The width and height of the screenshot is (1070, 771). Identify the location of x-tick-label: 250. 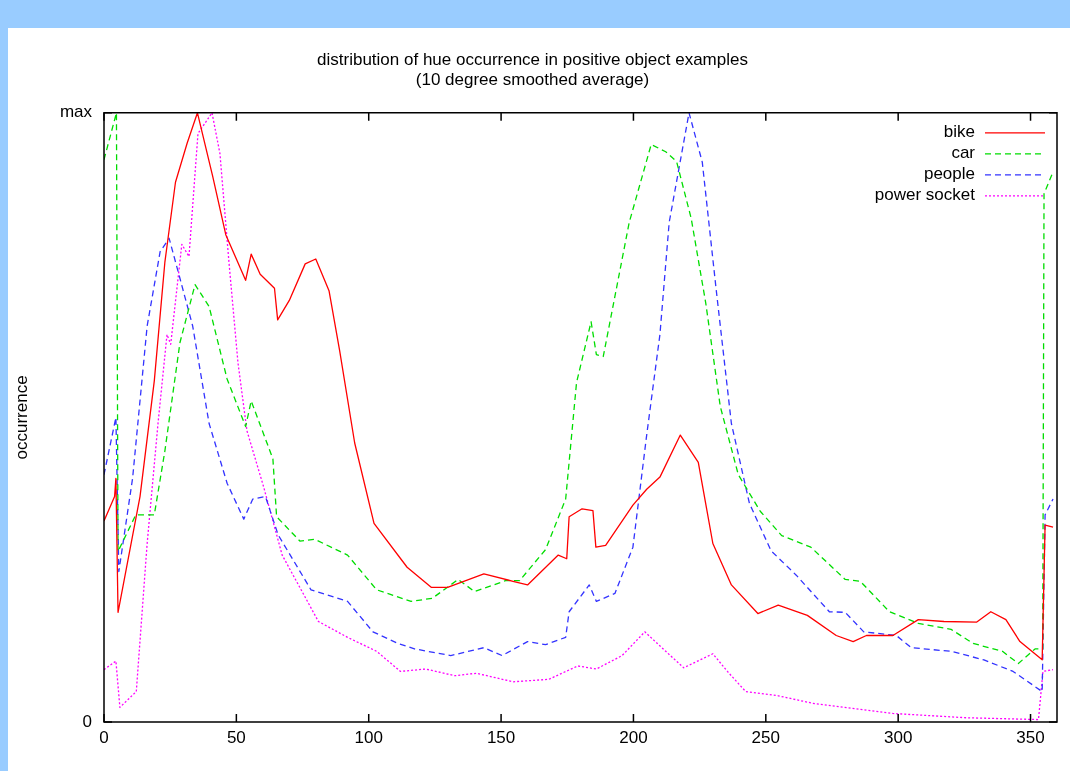
(765, 737).